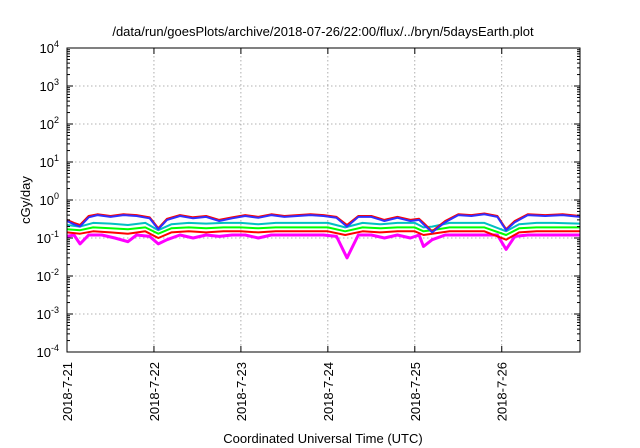 This screenshot has width=640, height=448. What do you see at coordinates (241, 391) in the screenshot?
I see `x-tick-label: 2018-7-23` at bounding box center [241, 391].